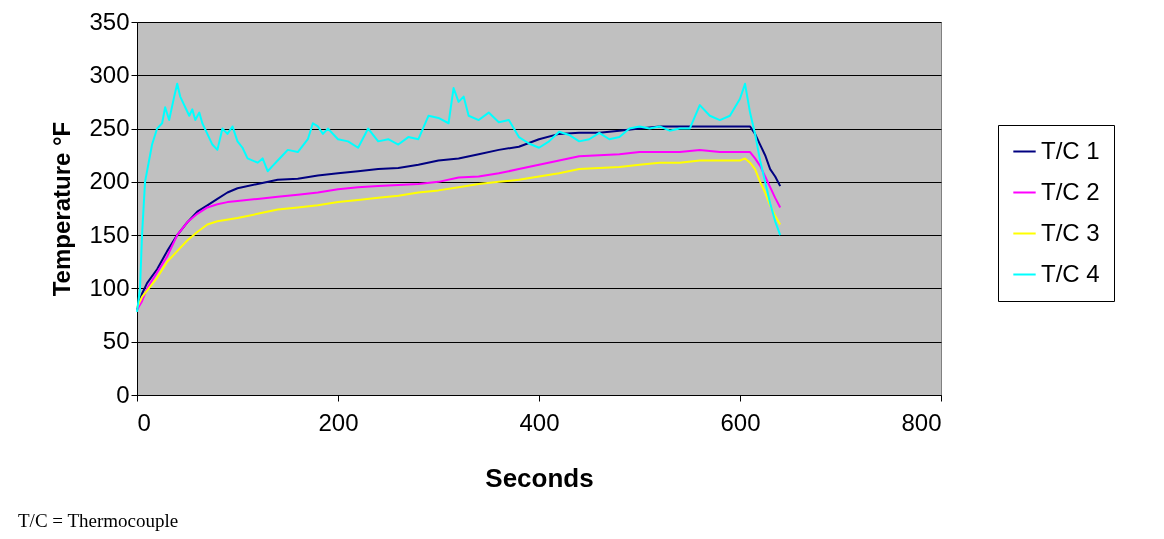 The width and height of the screenshot is (1164, 539). Describe the element at coordinates (1070, 150) in the screenshot. I see `legend-label: T/C 1` at that location.